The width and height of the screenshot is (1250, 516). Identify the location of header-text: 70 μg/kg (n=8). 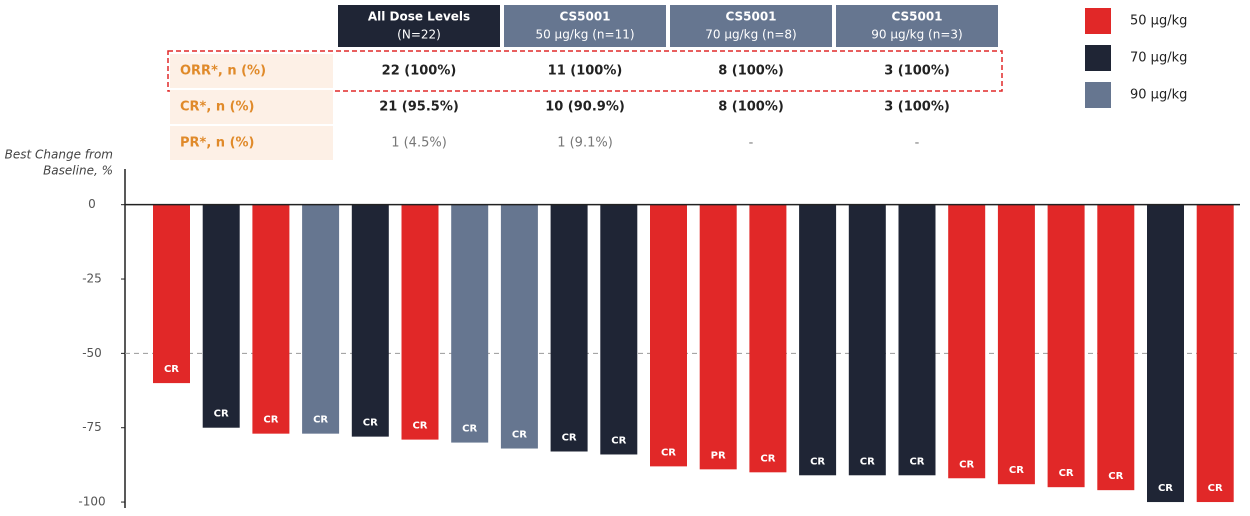
(750, 35).